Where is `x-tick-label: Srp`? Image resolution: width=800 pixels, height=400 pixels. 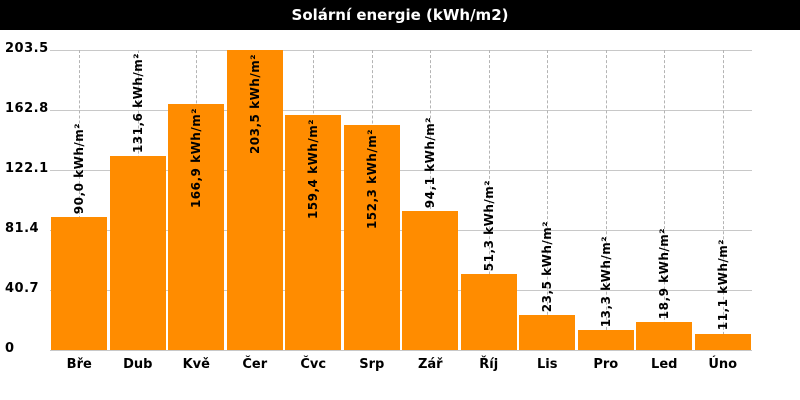 x-tick-label: Srp is located at coordinates (372, 364).